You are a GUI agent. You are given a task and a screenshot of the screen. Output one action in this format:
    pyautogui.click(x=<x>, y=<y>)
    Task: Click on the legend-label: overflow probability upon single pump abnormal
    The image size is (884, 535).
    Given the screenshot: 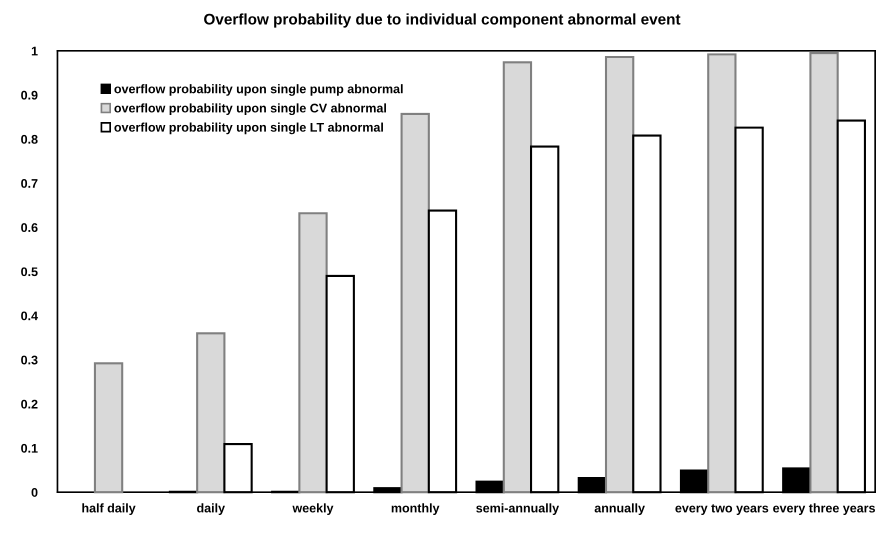 What is the action you would take?
    pyautogui.click(x=258, y=90)
    